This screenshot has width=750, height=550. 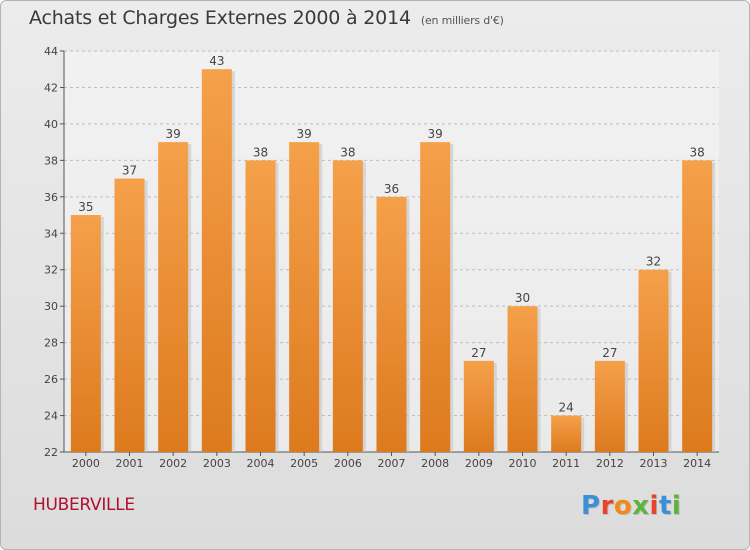 I want to click on chart-subtitle: (en milliers d'€), so click(x=462, y=20).